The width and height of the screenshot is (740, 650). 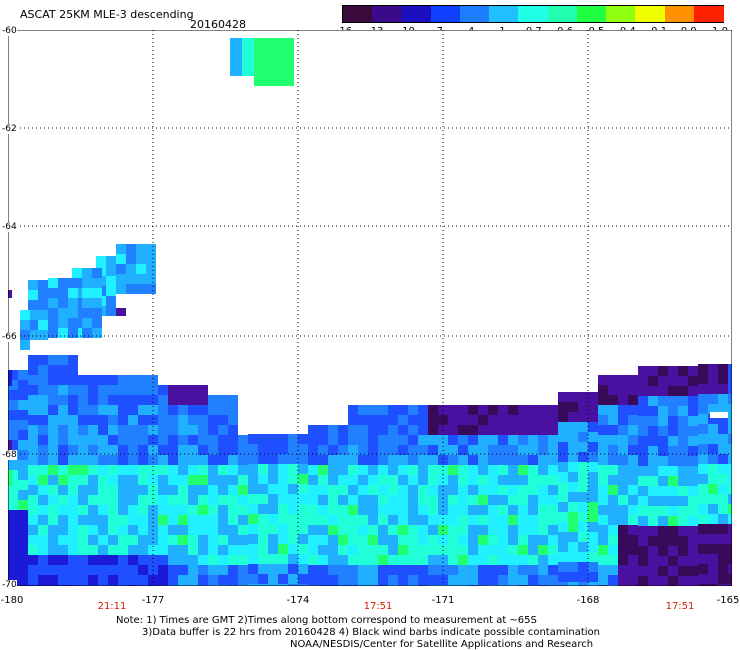 I want to click on colorbar-segment, so click(x=679, y=14).